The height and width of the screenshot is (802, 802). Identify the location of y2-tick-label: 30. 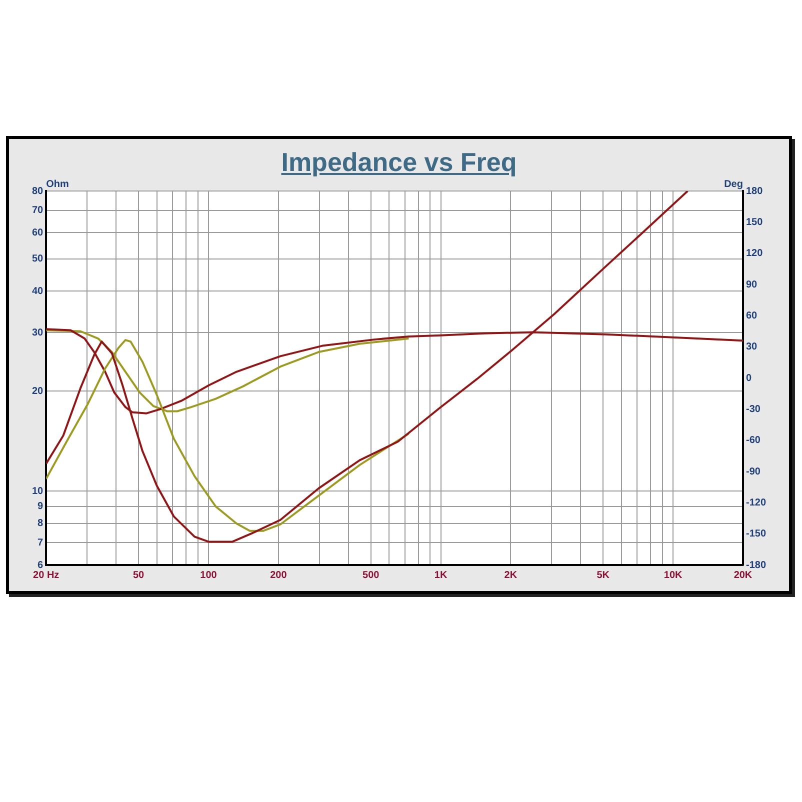
(752, 347).